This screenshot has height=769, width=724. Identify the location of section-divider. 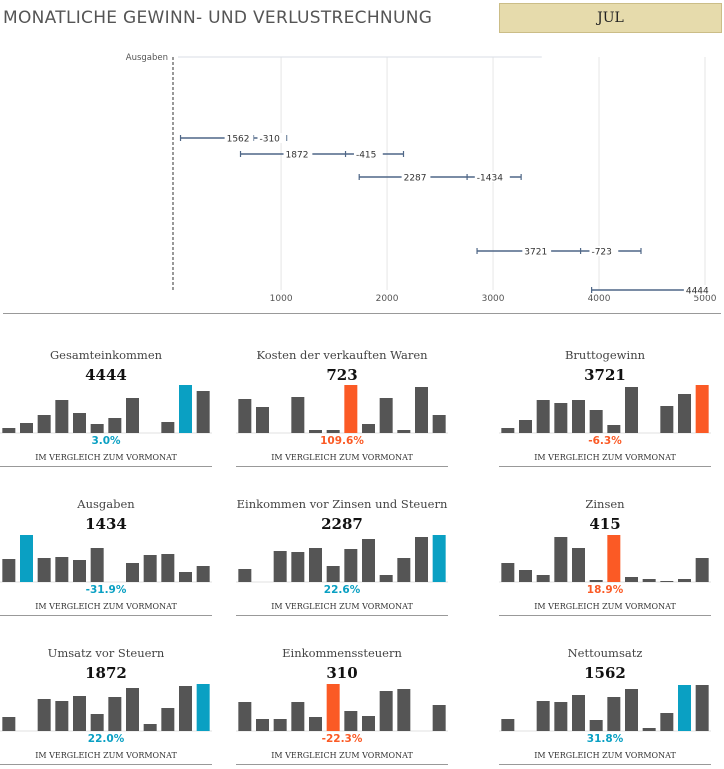
(362, 313).